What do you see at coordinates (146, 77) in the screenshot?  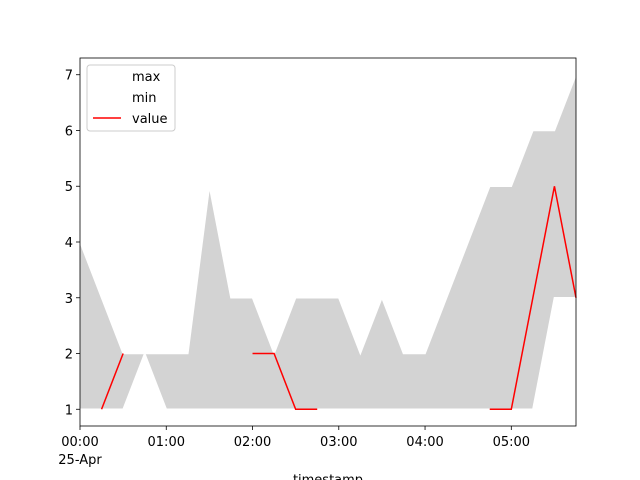 I see `legend-label: max` at bounding box center [146, 77].